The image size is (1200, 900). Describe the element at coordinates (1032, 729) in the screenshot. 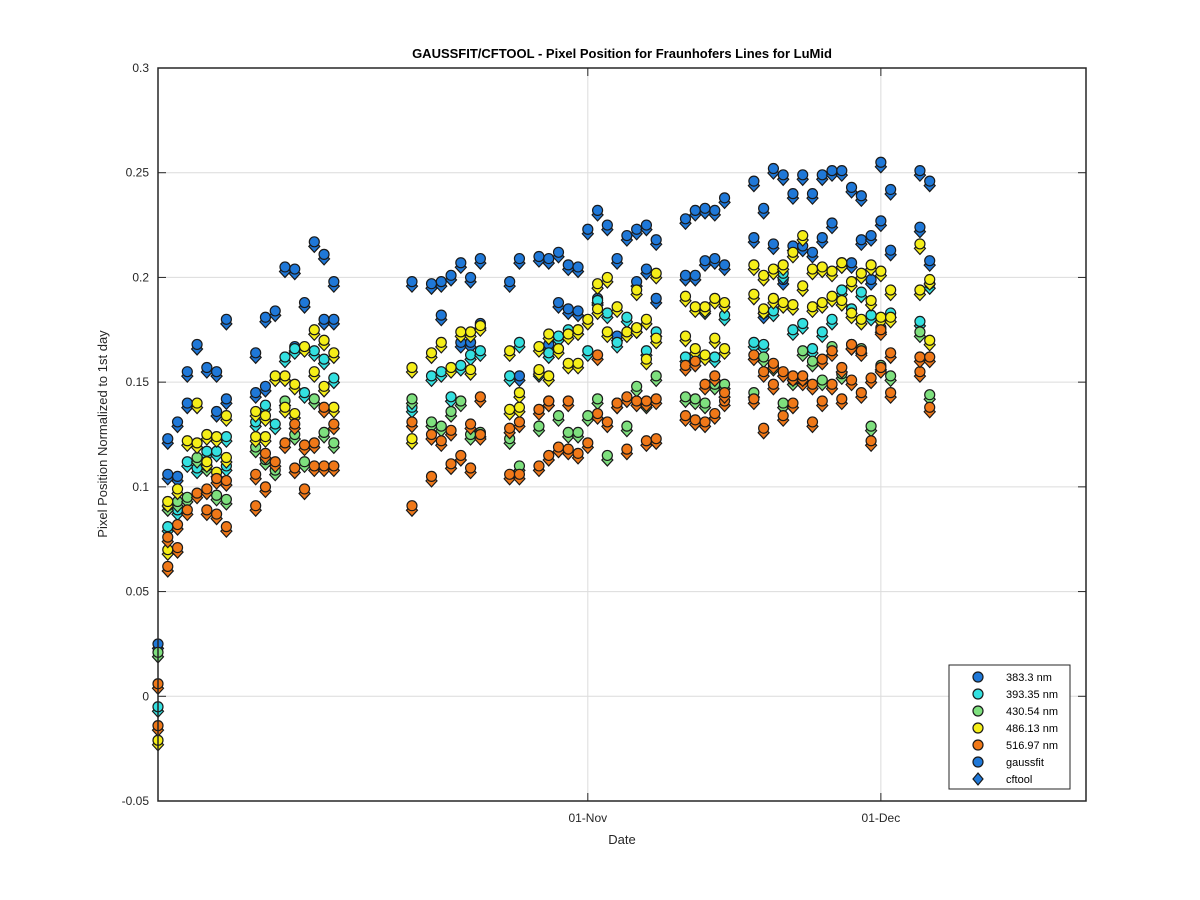

I see `legend-label-486: 486.13 nm` at that location.